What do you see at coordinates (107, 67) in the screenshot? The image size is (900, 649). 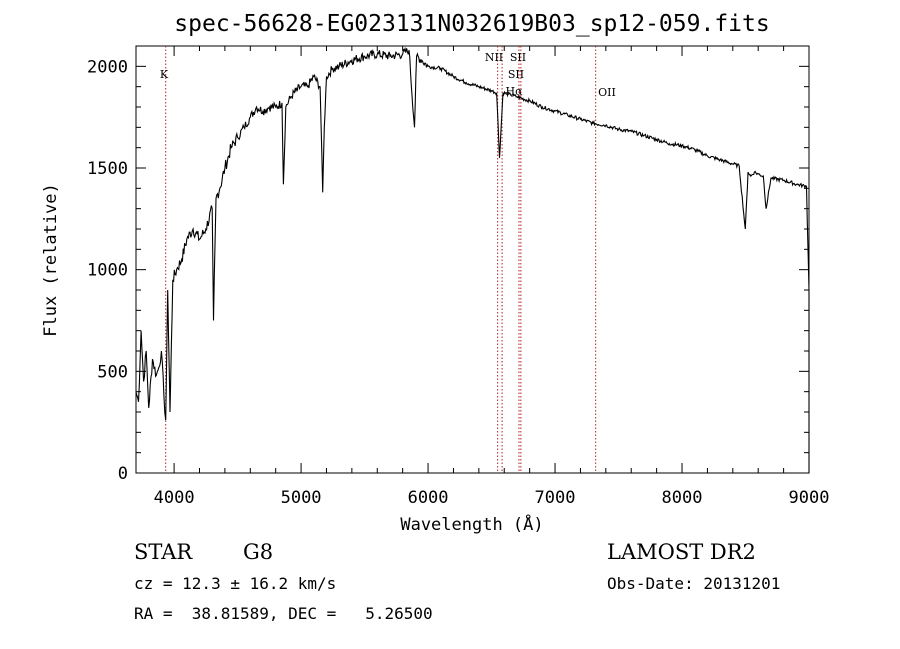 I see `y-tick-label: 2000` at bounding box center [107, 67].